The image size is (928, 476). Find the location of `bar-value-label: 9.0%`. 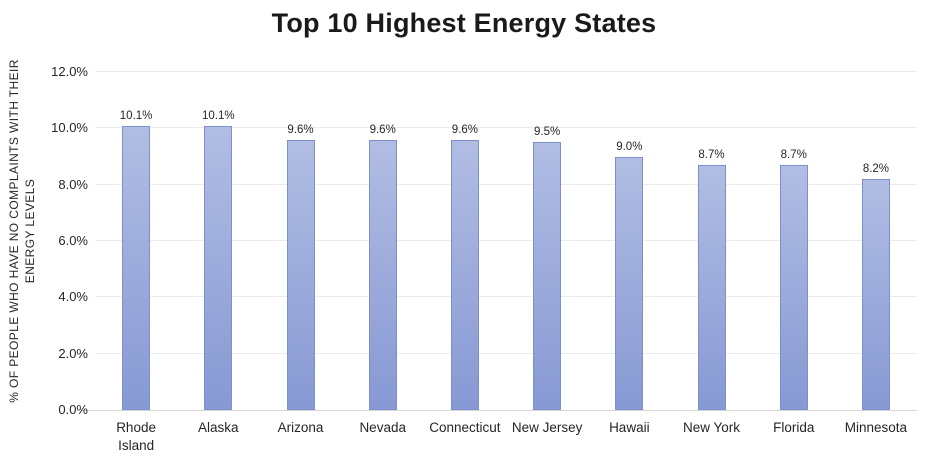

bar-value-label: 9.0% is located at coordinates (629, 146).